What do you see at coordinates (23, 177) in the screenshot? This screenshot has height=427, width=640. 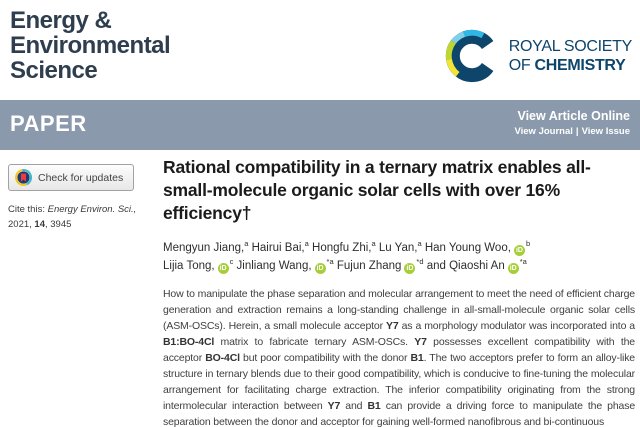 I see `crossmark-icon` at bounding box center [23, 177].